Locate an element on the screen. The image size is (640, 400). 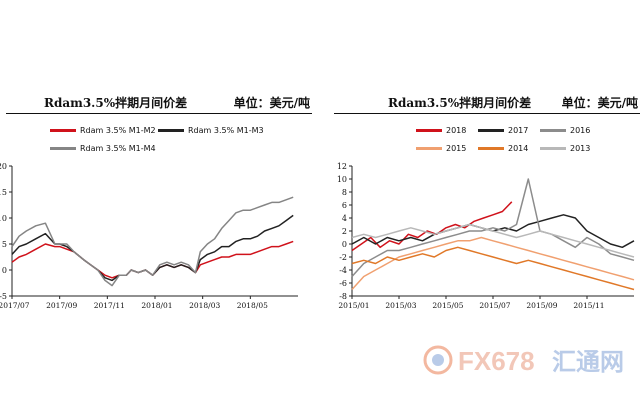
legend-item: Rdam 3.5% M1-M4 is located at coordinates (103, 148).